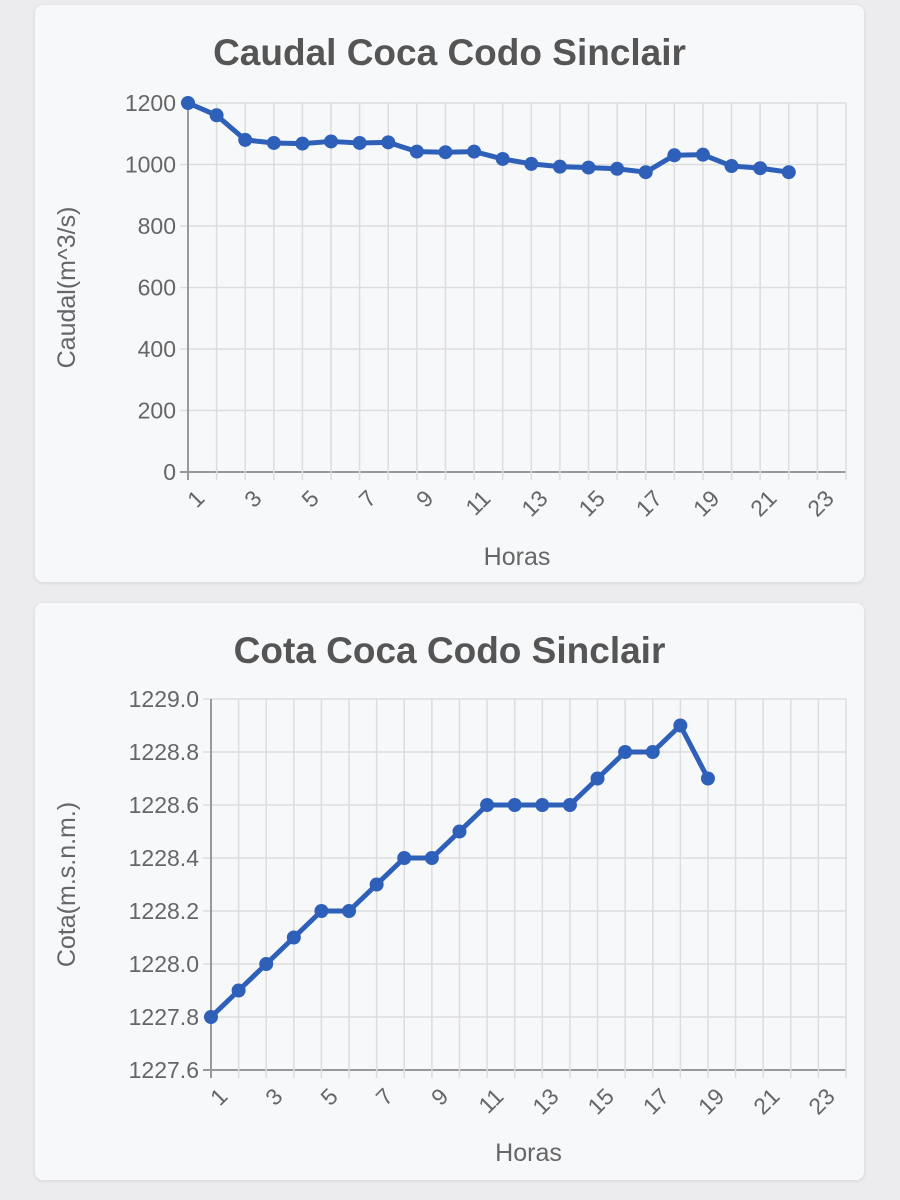  Describe the element at coordinates (164, 964) in the screenshot. I see `y-tick-label: 1228.0` at that location.